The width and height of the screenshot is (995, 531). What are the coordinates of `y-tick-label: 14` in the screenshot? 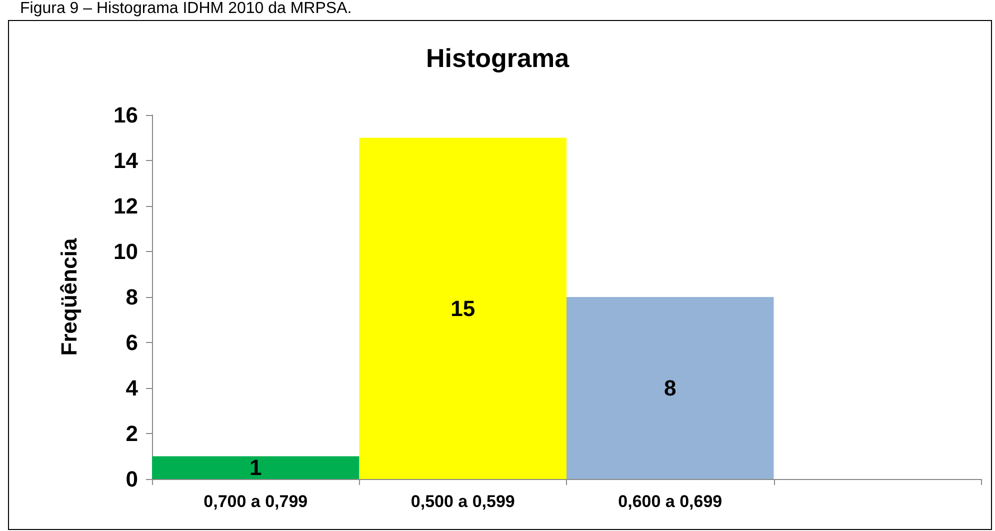 It's located at (126, 160).